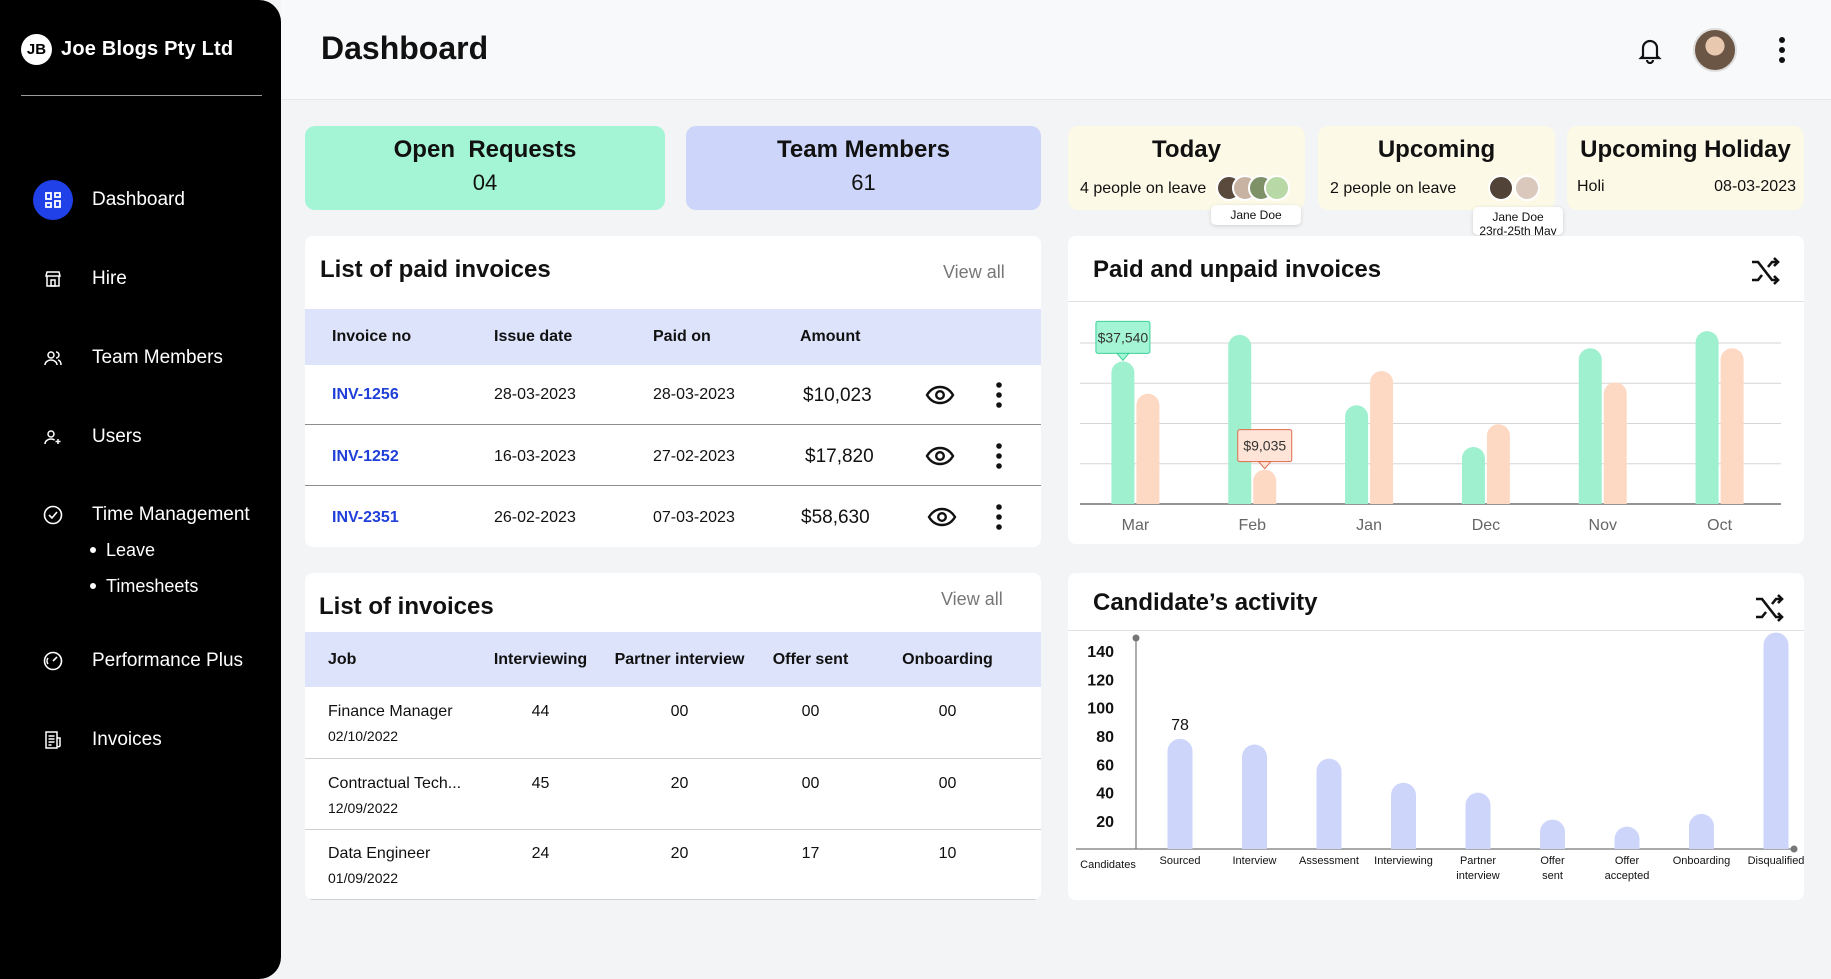  Describe the element at coordinates (682, 336) in the screenshot. I see `column-header: Paid on` at that location.